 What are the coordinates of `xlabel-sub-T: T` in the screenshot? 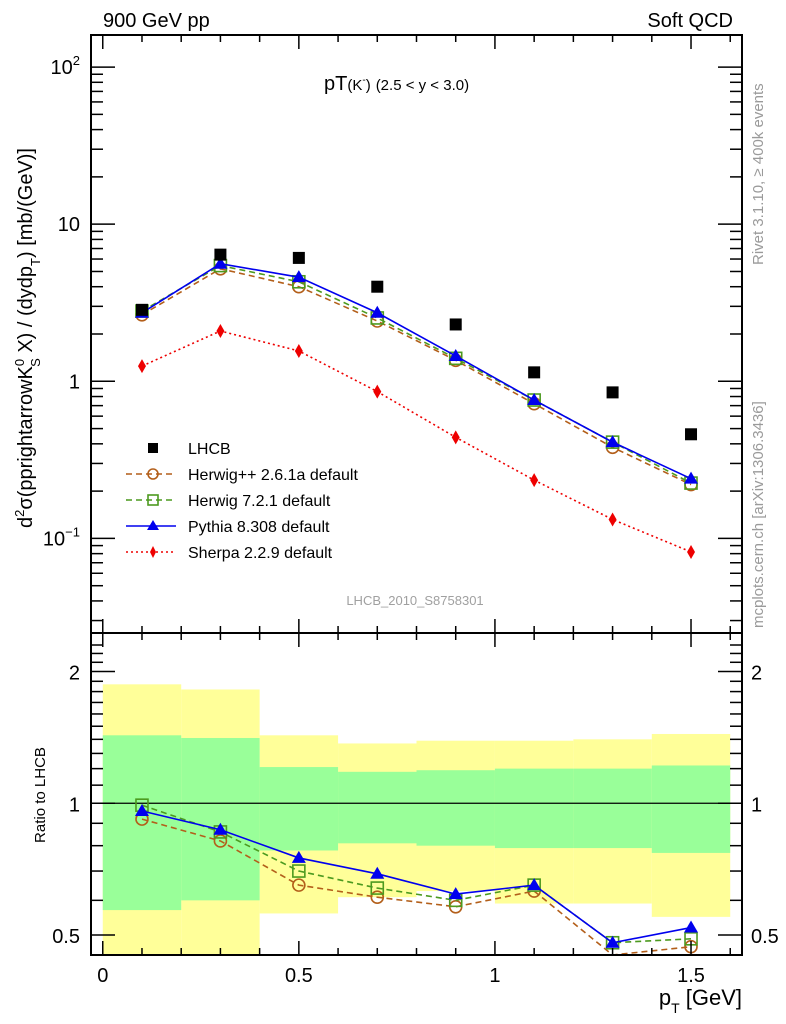 It's located at (675, 1008).